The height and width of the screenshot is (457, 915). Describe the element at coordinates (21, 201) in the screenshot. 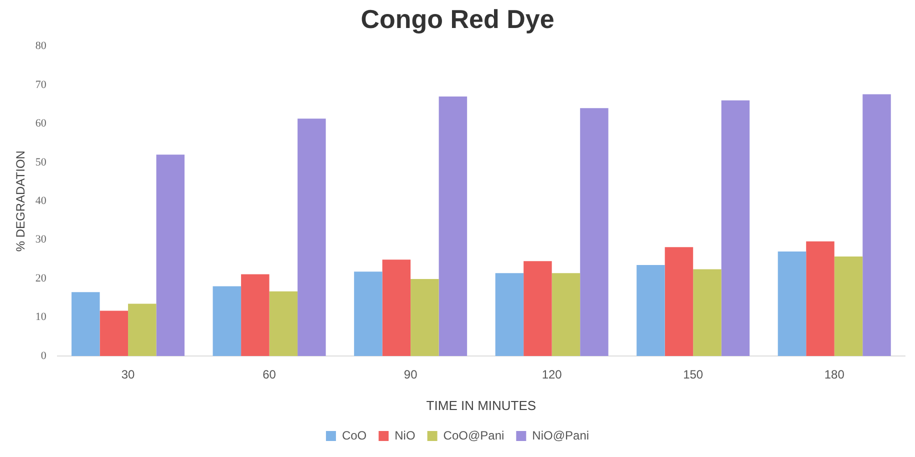

I see `y-axis-title: % DEGRADATION` at that location.